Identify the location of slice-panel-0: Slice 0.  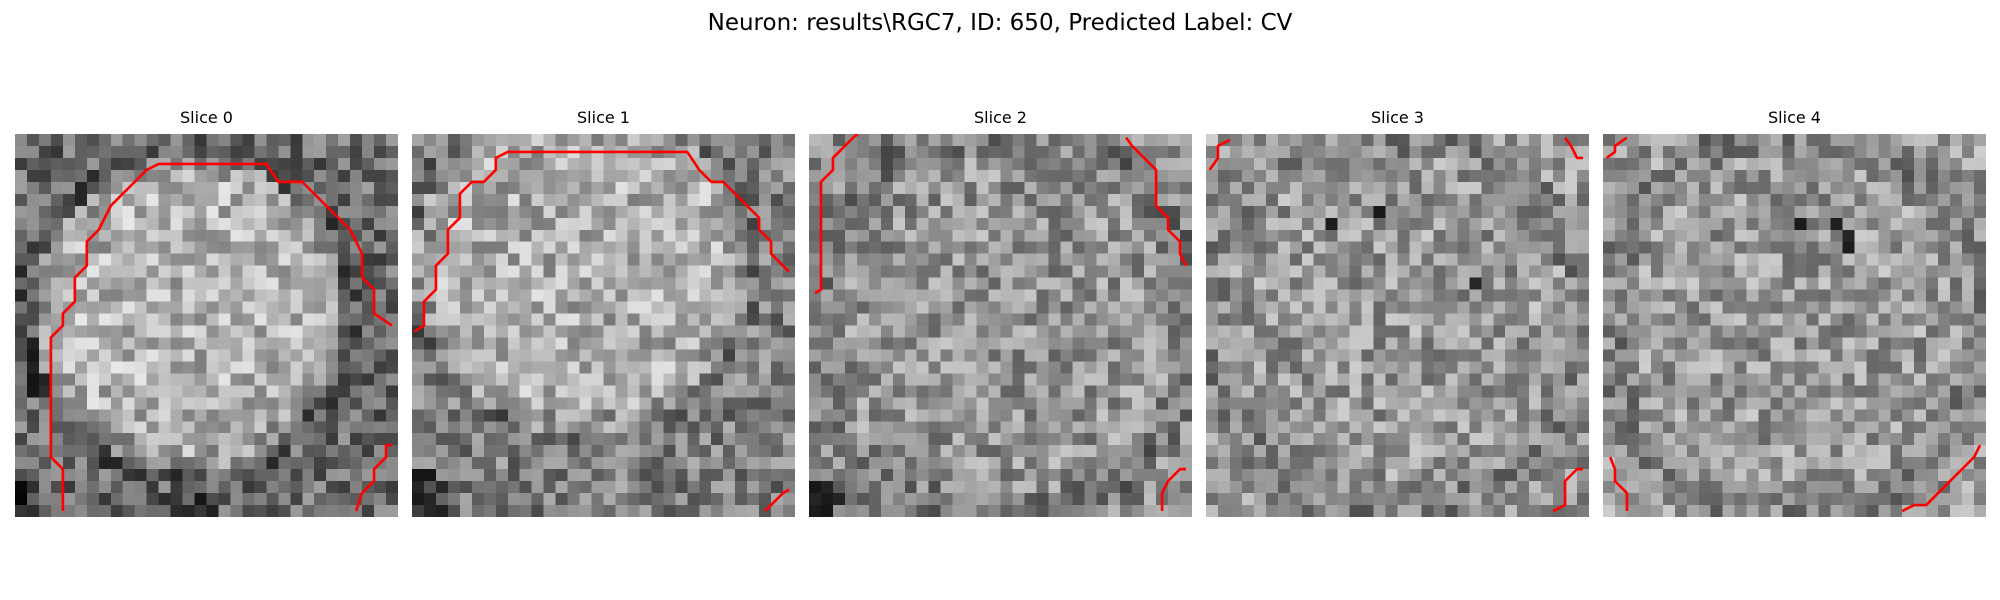
(206, 313).